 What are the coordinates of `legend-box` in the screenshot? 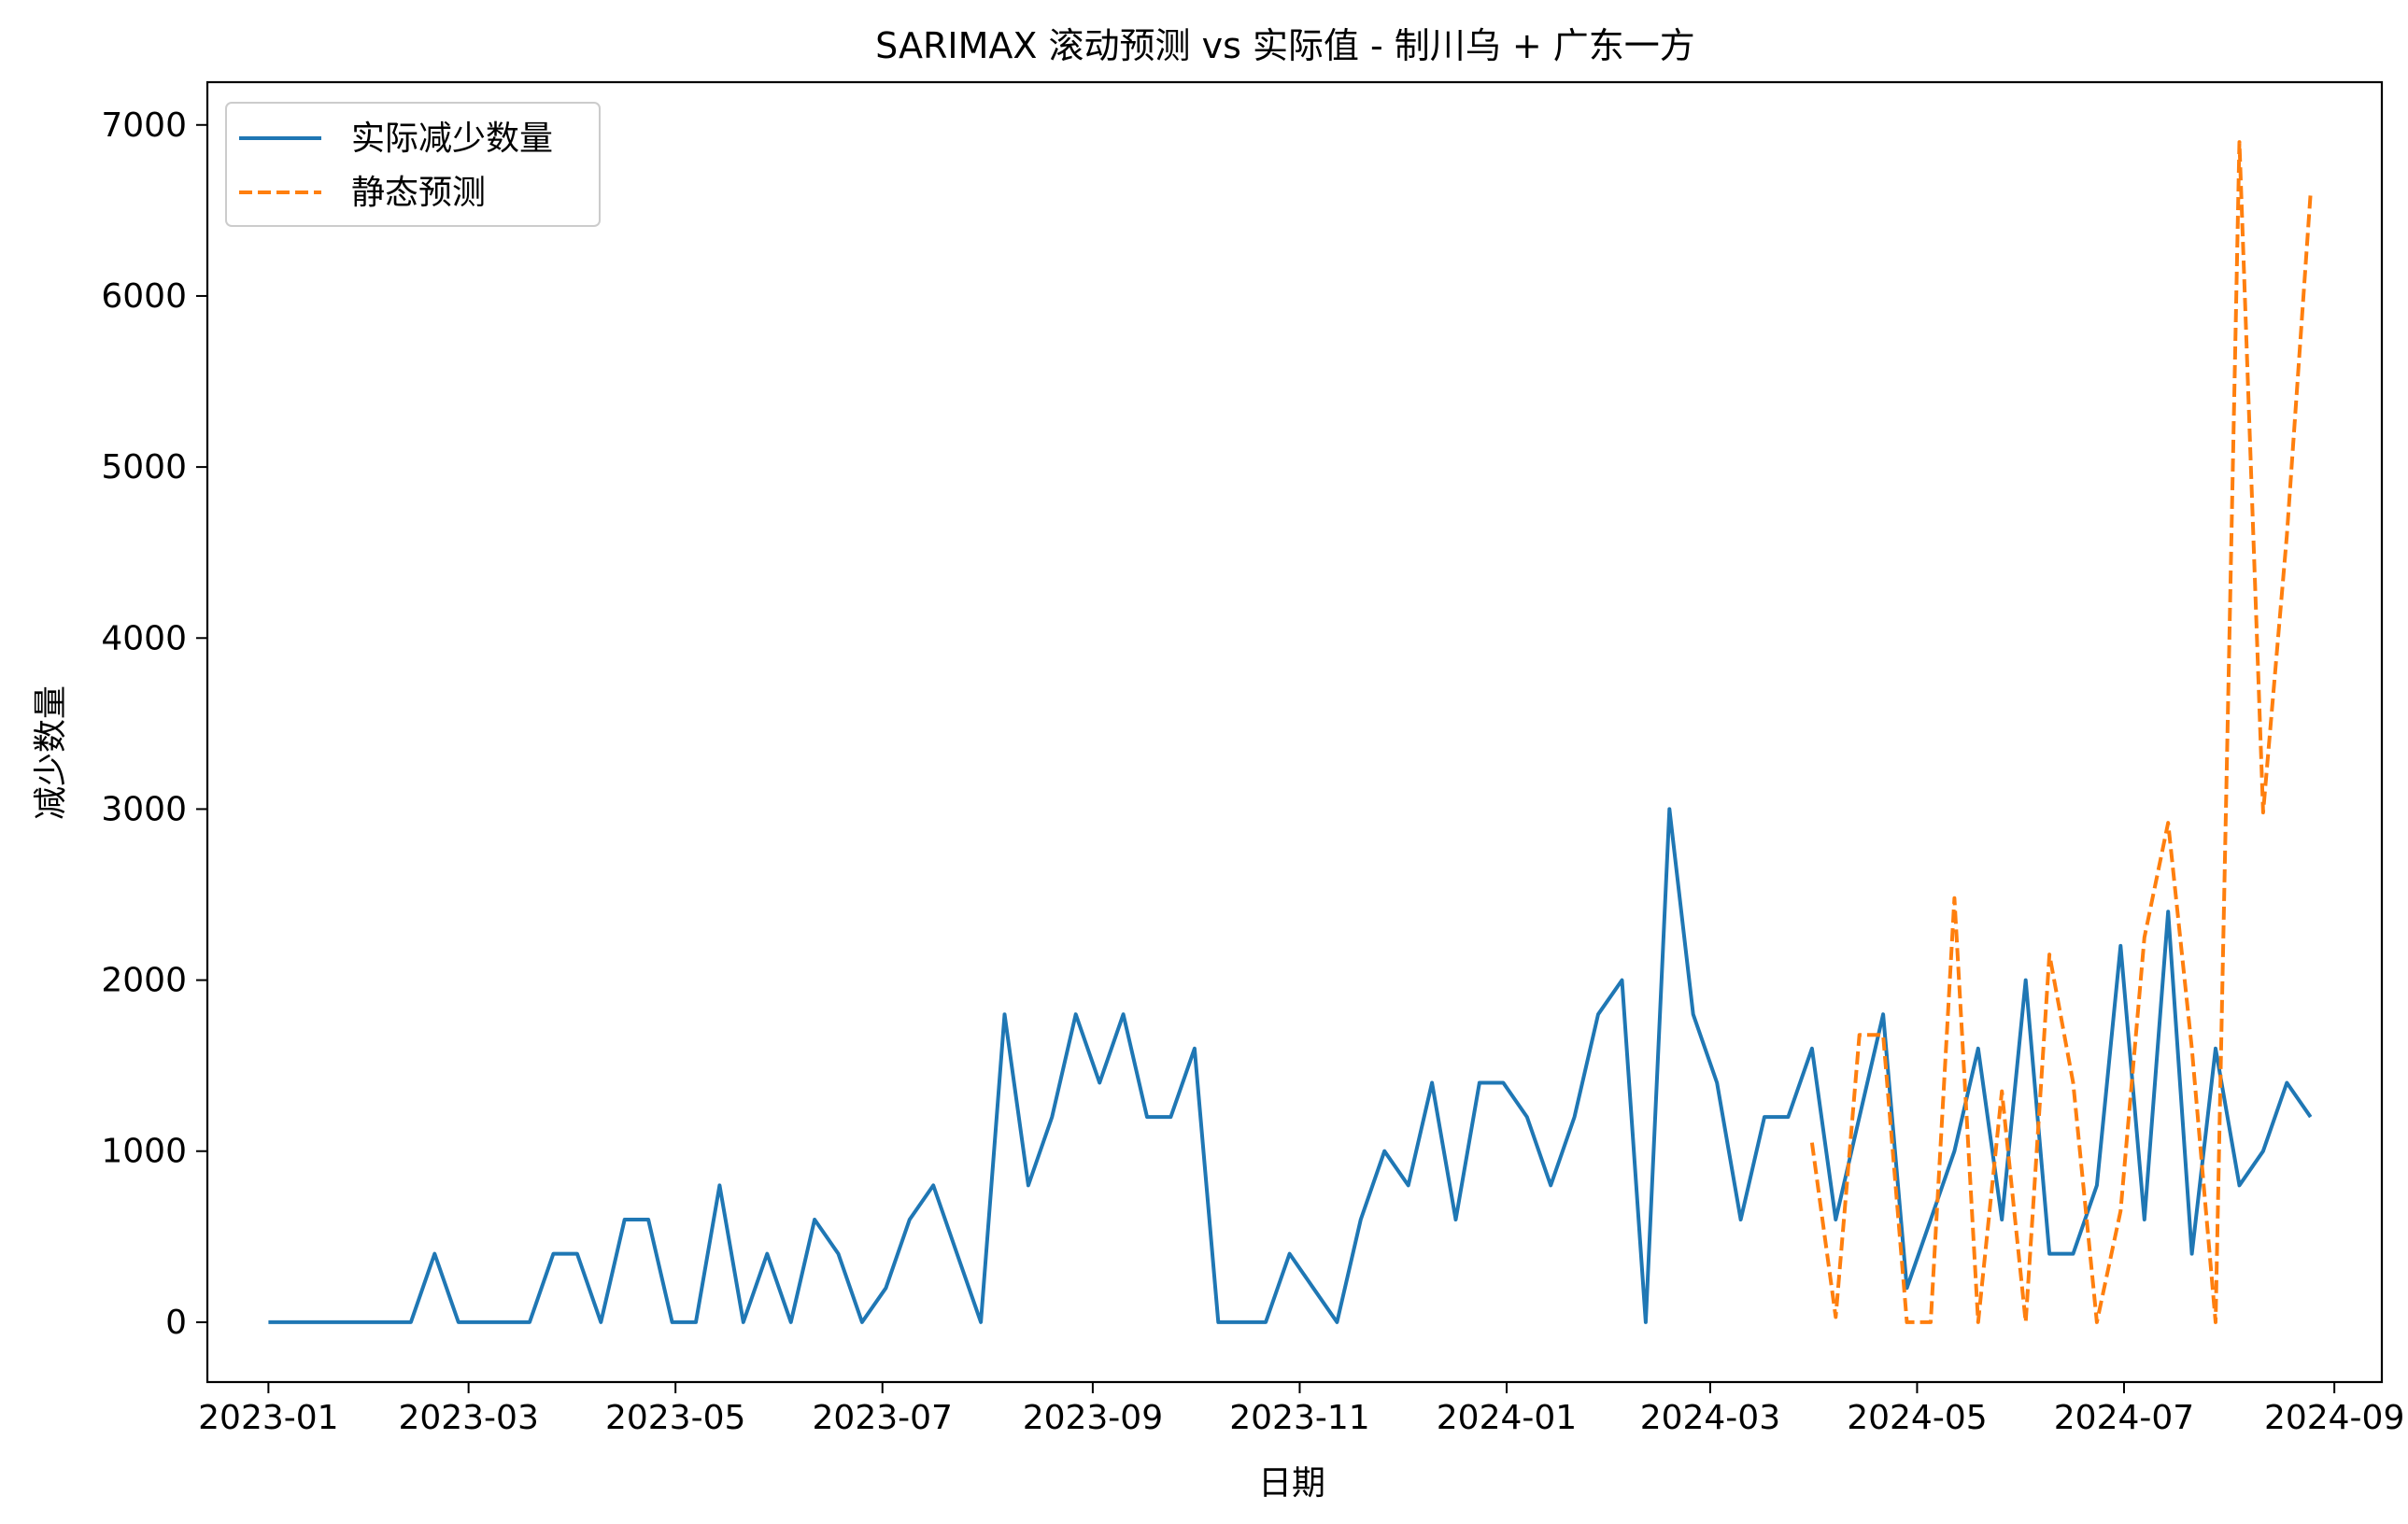 It's located at (413, 165).